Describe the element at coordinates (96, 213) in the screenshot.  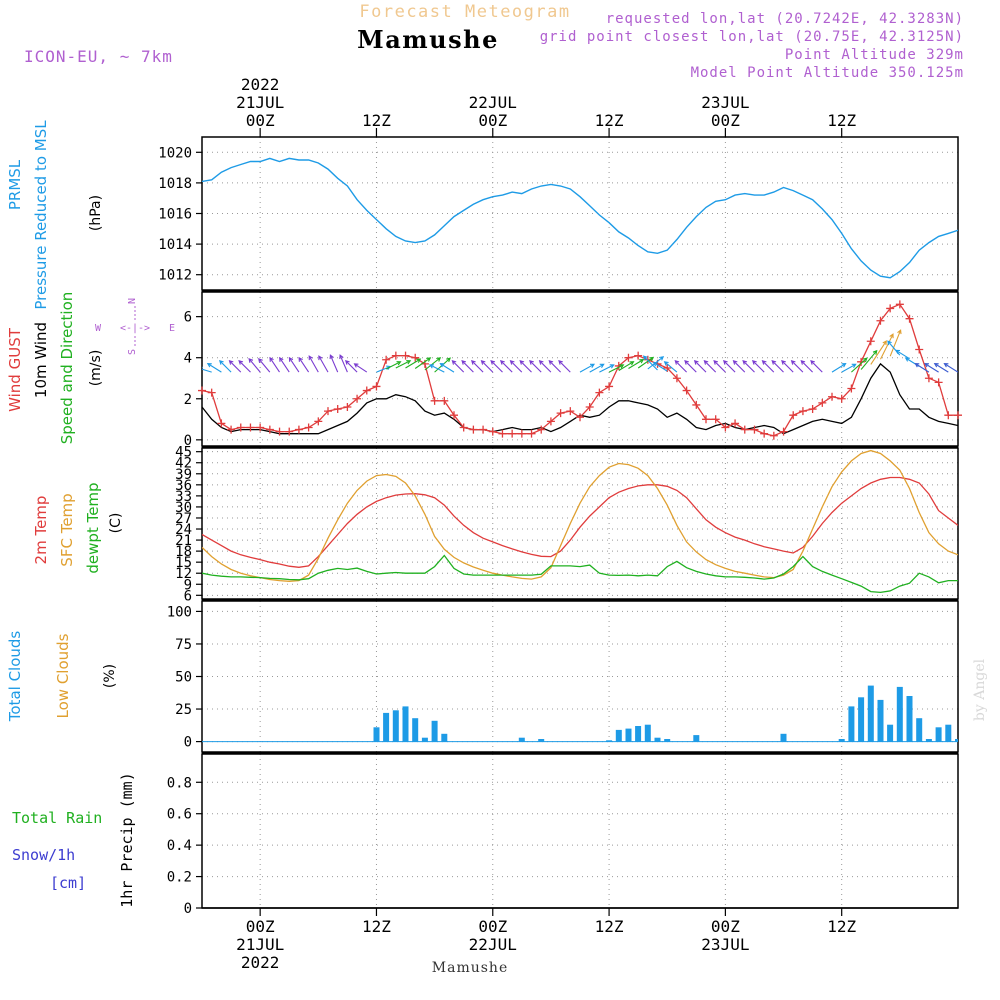
I see `panel-label-pressure: (hPa)` at that location.